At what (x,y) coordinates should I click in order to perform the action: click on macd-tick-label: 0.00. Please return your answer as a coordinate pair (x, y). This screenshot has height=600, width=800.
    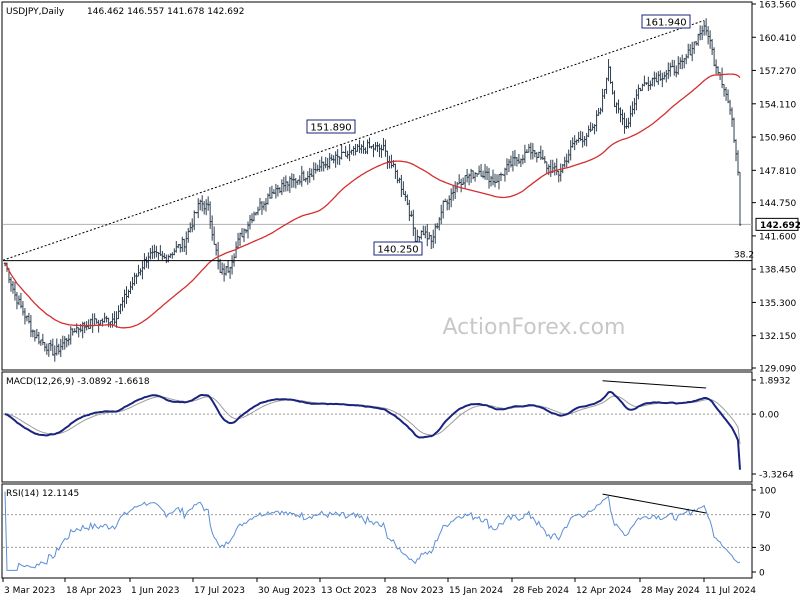
    Looking at the image, I should click on (769, 416).